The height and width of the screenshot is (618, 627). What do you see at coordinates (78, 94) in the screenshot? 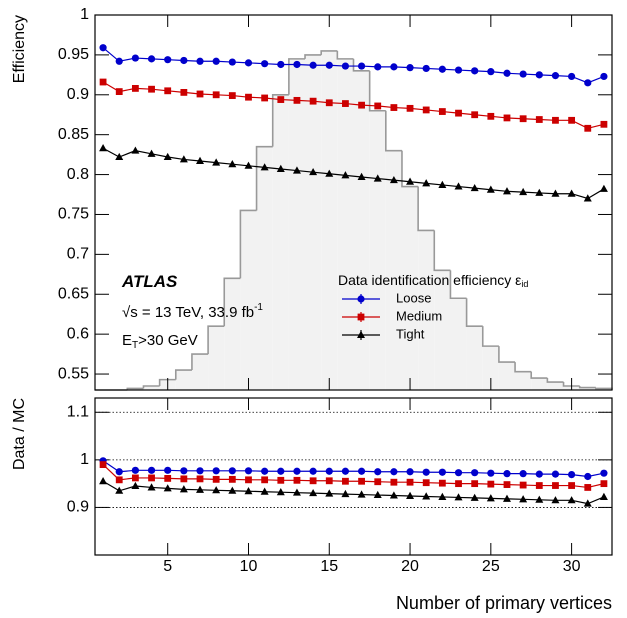
I see `y-tick-label: 0.9` at bounding box center [78, 94].